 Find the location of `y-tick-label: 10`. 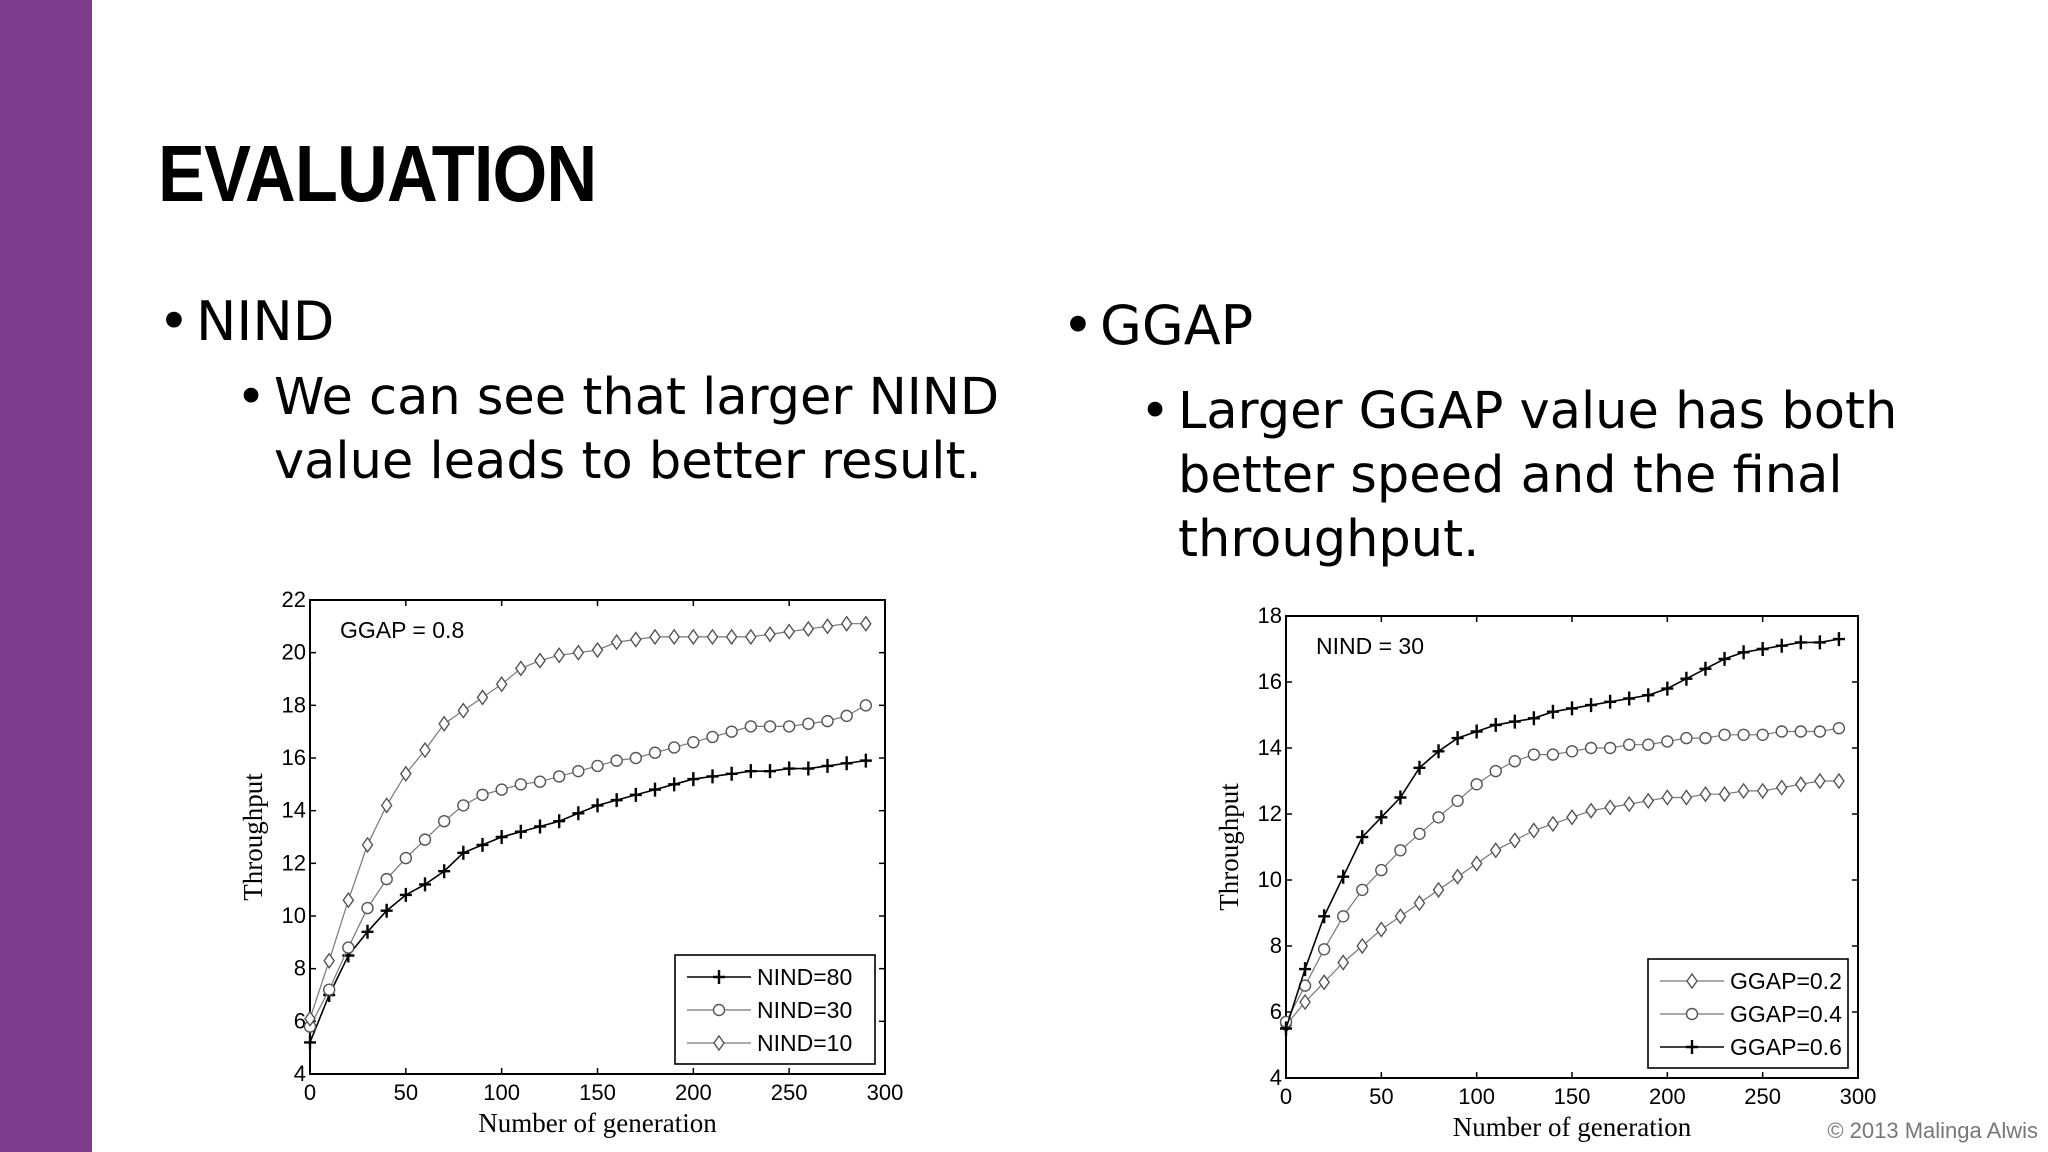

y-tick-label: 10 is located at coordinates (1270, 879).